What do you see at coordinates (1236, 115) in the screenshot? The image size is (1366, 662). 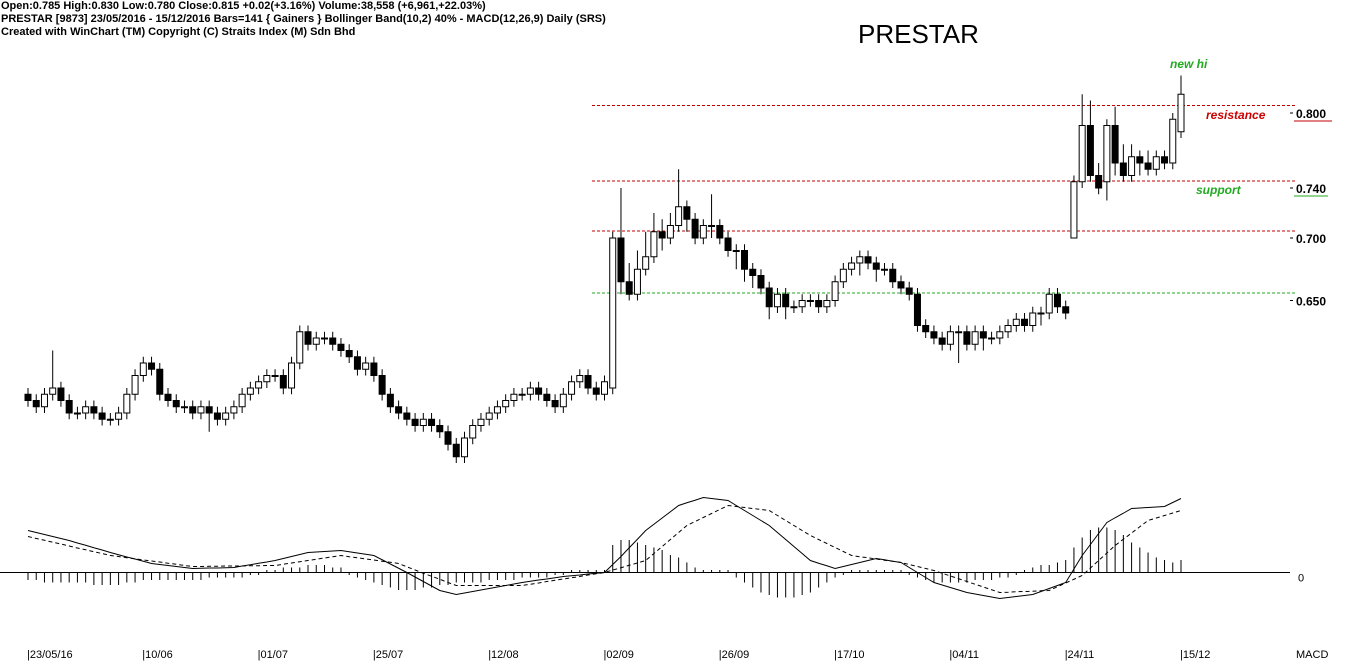 I see `annotation: resistance` at bounding box center [1236, 115].